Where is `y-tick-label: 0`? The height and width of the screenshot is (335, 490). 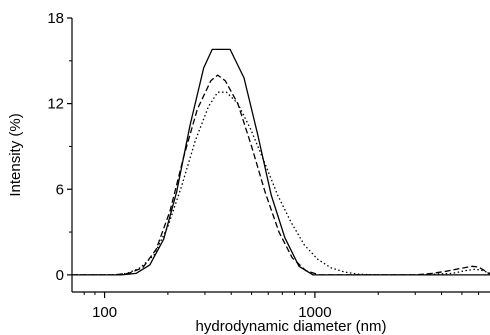
y-tick-label: 0 is located at coordinates (60, 275).